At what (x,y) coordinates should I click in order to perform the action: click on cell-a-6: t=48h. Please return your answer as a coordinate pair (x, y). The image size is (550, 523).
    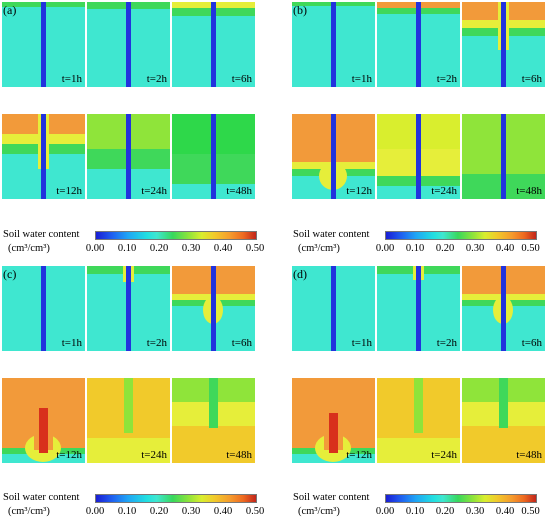
    Looking at the image, I should click on (213, 156).